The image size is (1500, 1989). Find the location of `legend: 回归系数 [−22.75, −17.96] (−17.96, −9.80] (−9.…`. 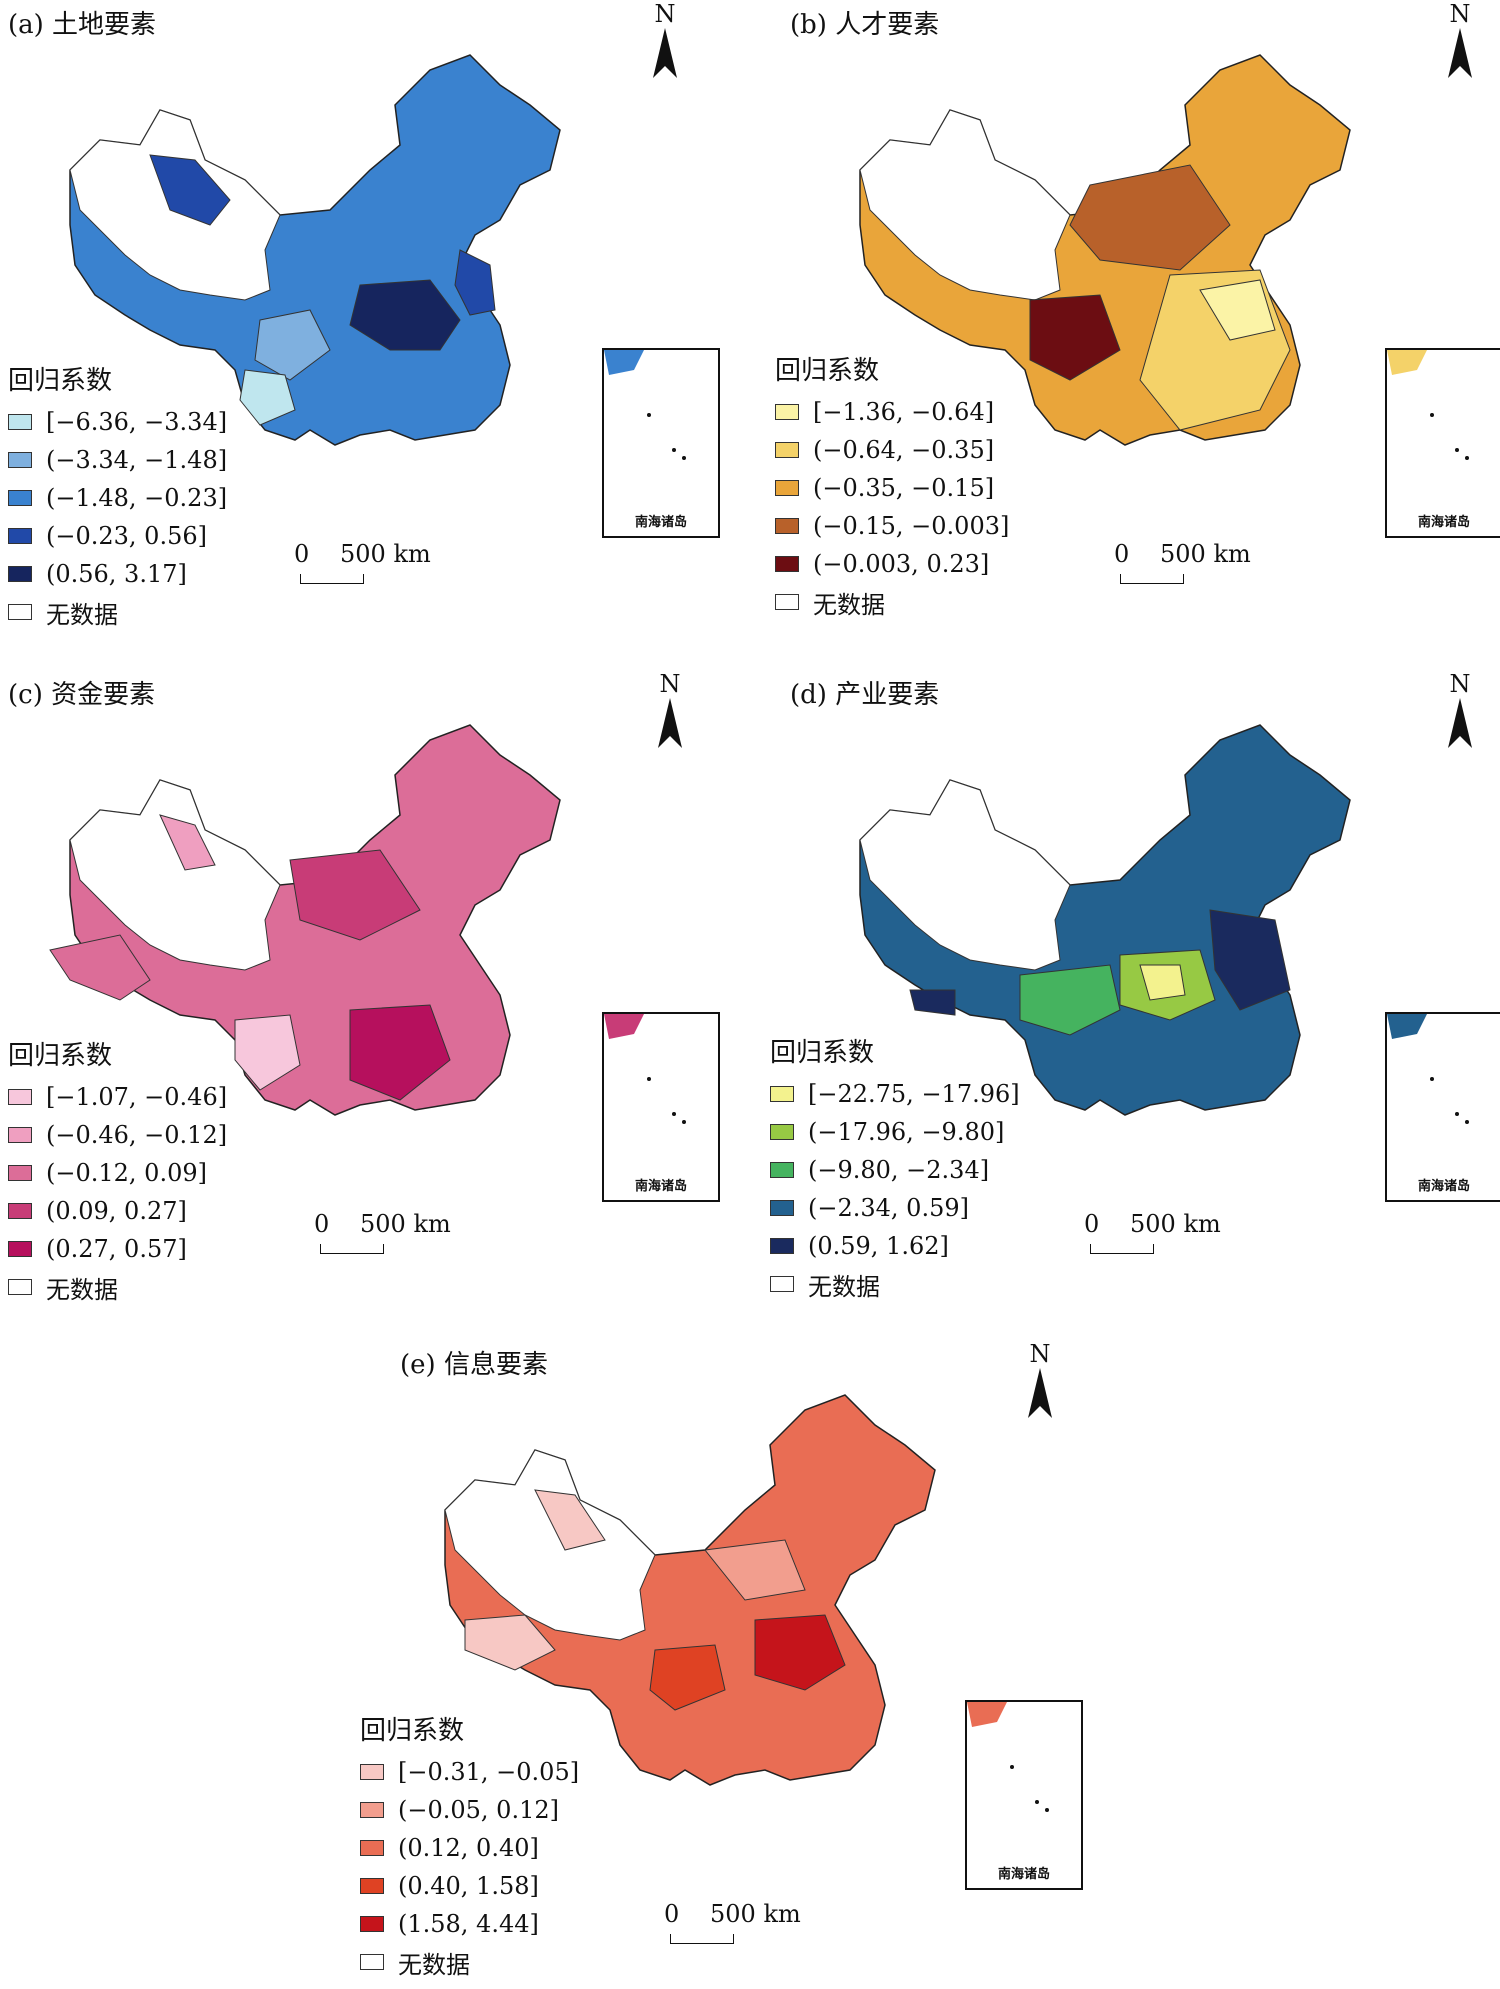

legend: 回归系数 [−22.75, −17.96] (−17.96, −9.80] (−9.… is located at coordinates (895, 1167).